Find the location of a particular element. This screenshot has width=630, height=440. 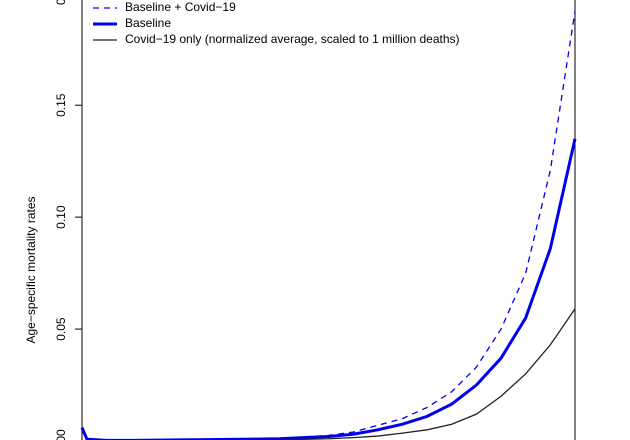

y-tick-label: 0.15 is located at coordinates (61, 105).